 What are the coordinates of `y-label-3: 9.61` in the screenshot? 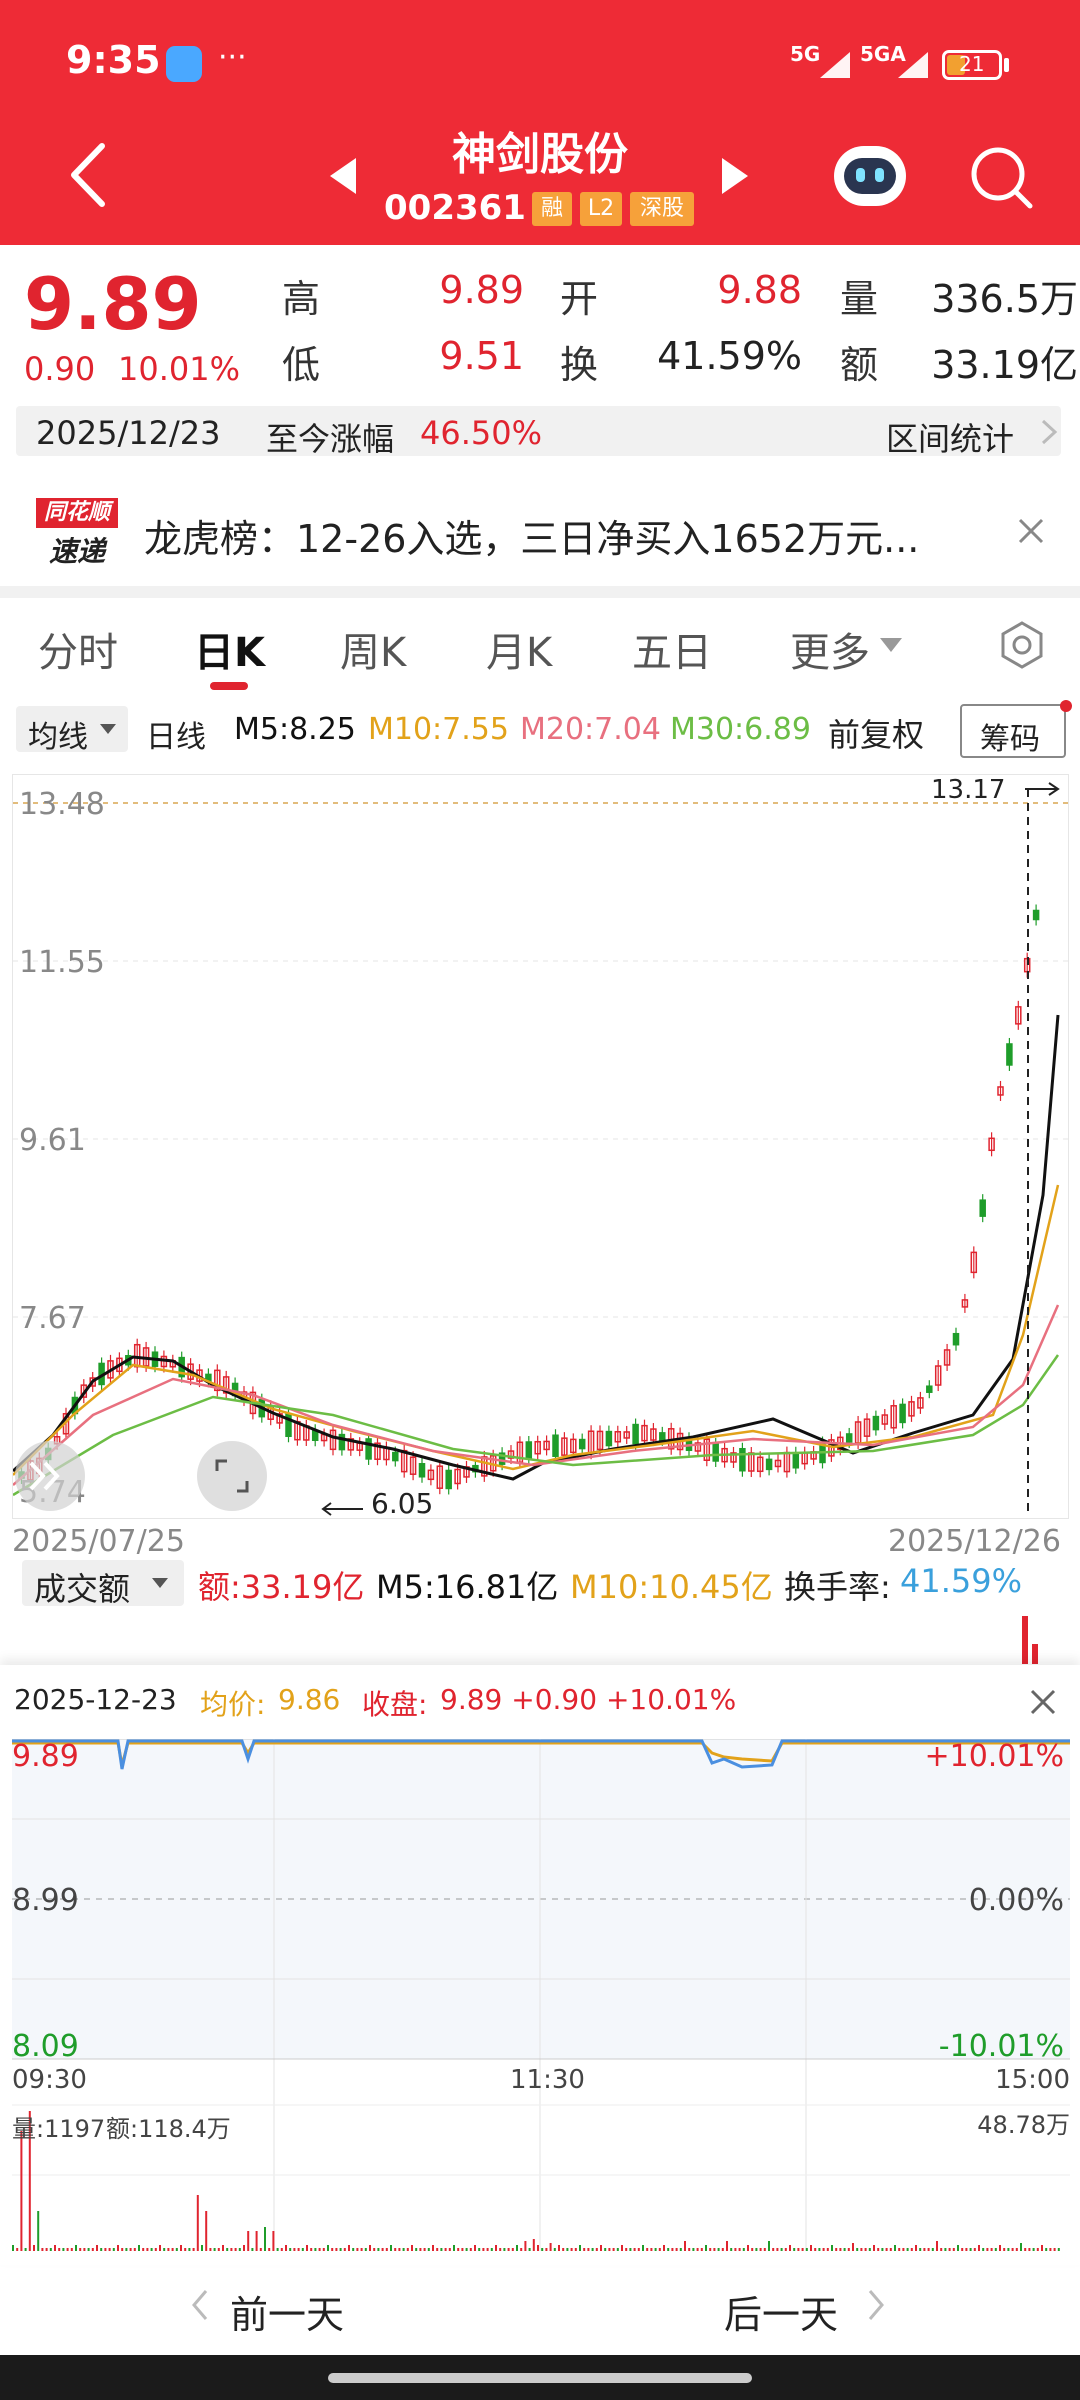 It's located at (52, 1140).